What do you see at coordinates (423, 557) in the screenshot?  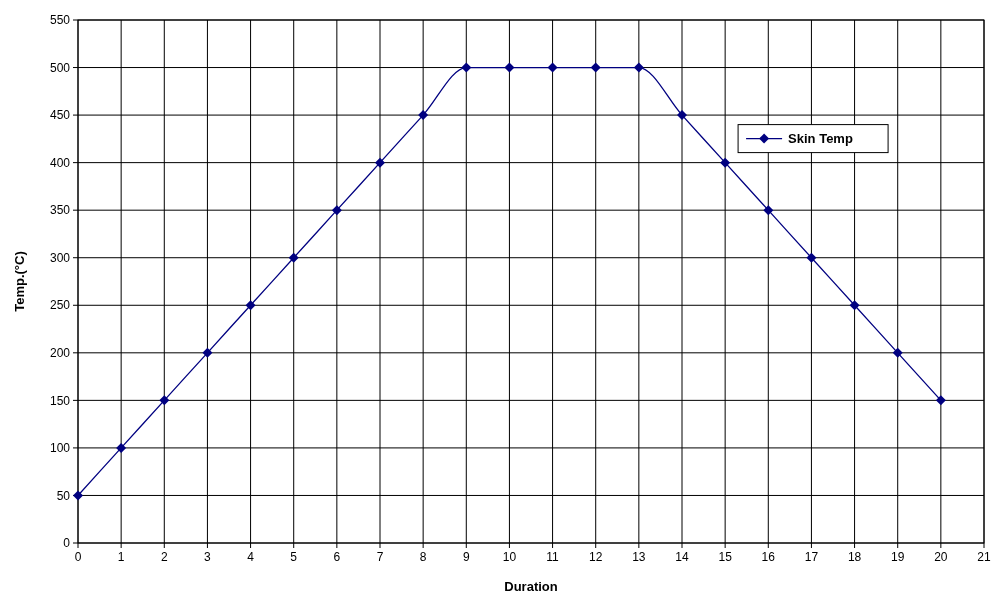 I see `x-tick-label: 8` at bounding box center [423, 557].